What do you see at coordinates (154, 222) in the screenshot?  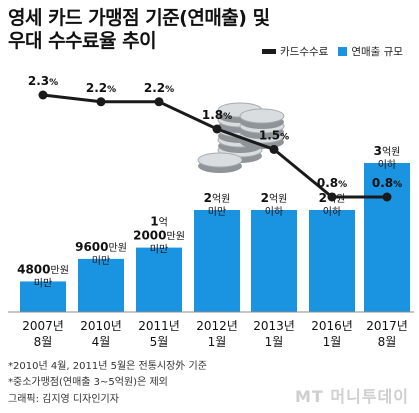 I see `bar-label-value: 1` at bounding box center [154, 222].